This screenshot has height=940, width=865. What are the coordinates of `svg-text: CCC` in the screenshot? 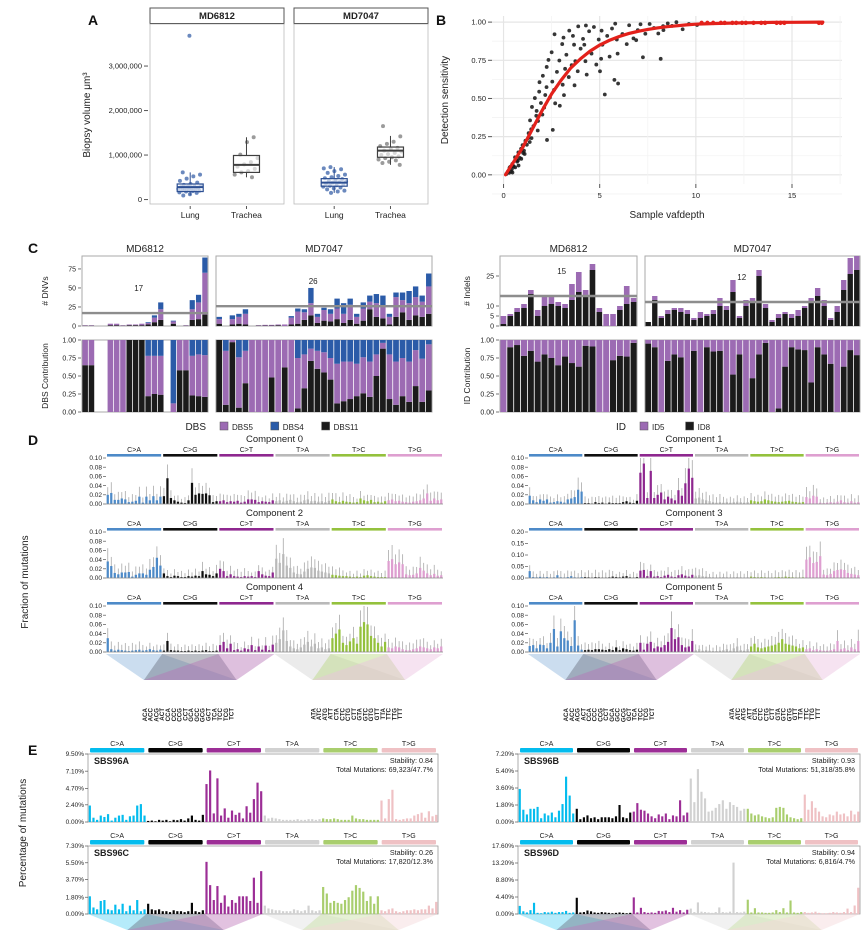 It's located at (174, 714).